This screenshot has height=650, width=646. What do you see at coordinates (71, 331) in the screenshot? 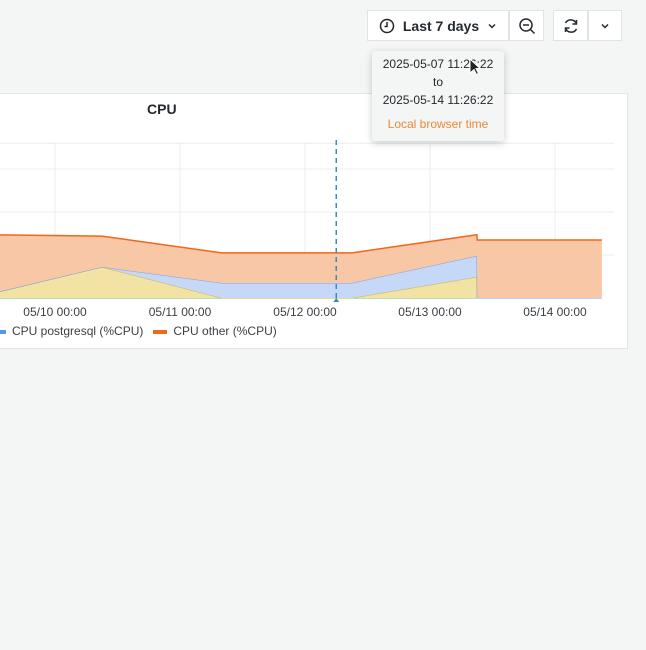
I see `legend-item-postgresql: CPU postgresql (%CPU)` at bounding box center [71, 331].